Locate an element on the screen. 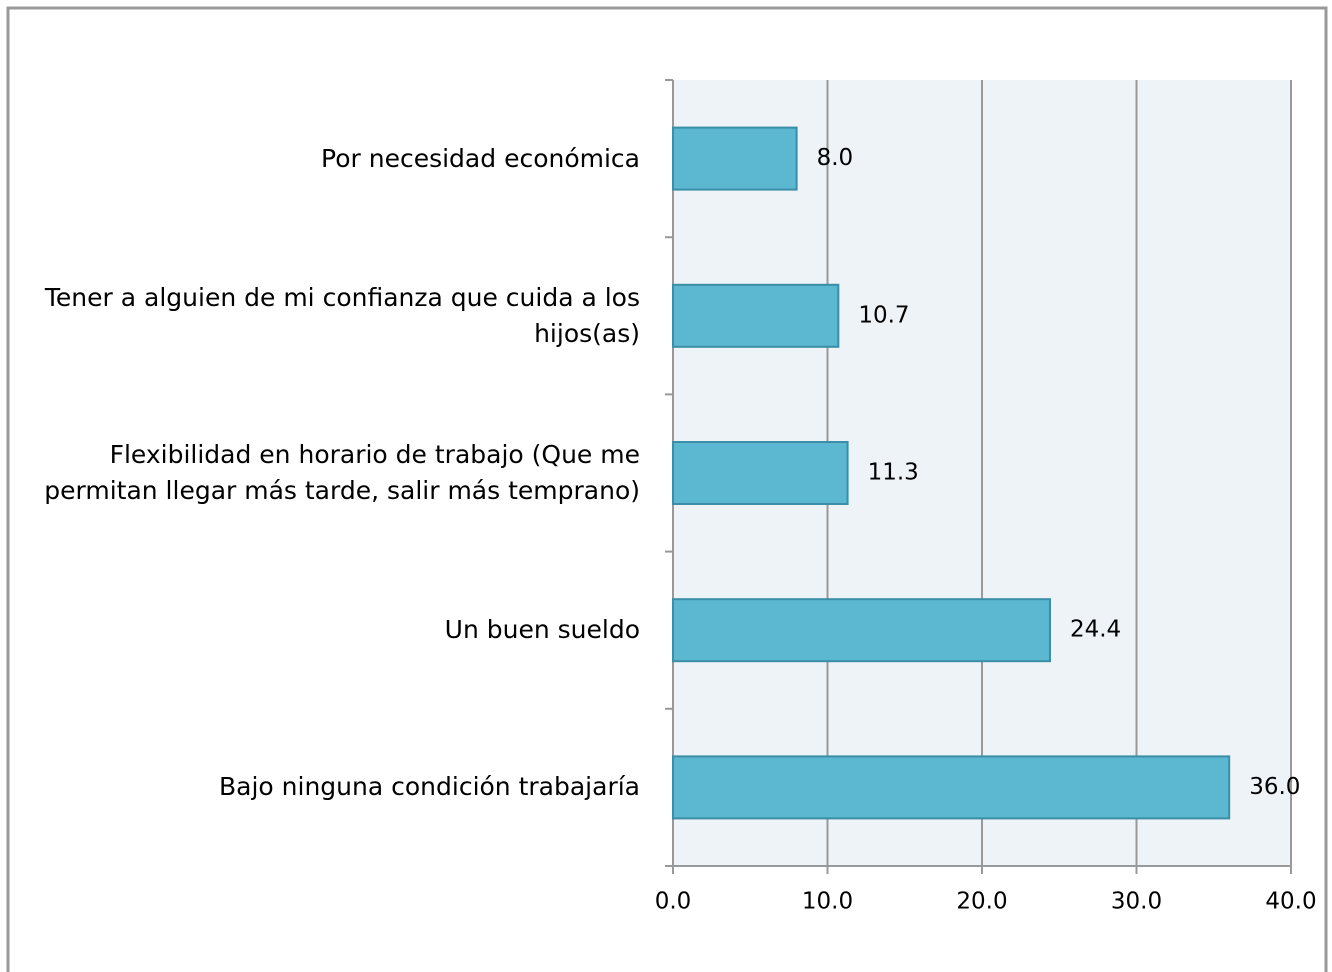 Image resolution: width=1332 pixels, height=972 pixels. value-label: 11.3 is located at coordinates (893, 473).